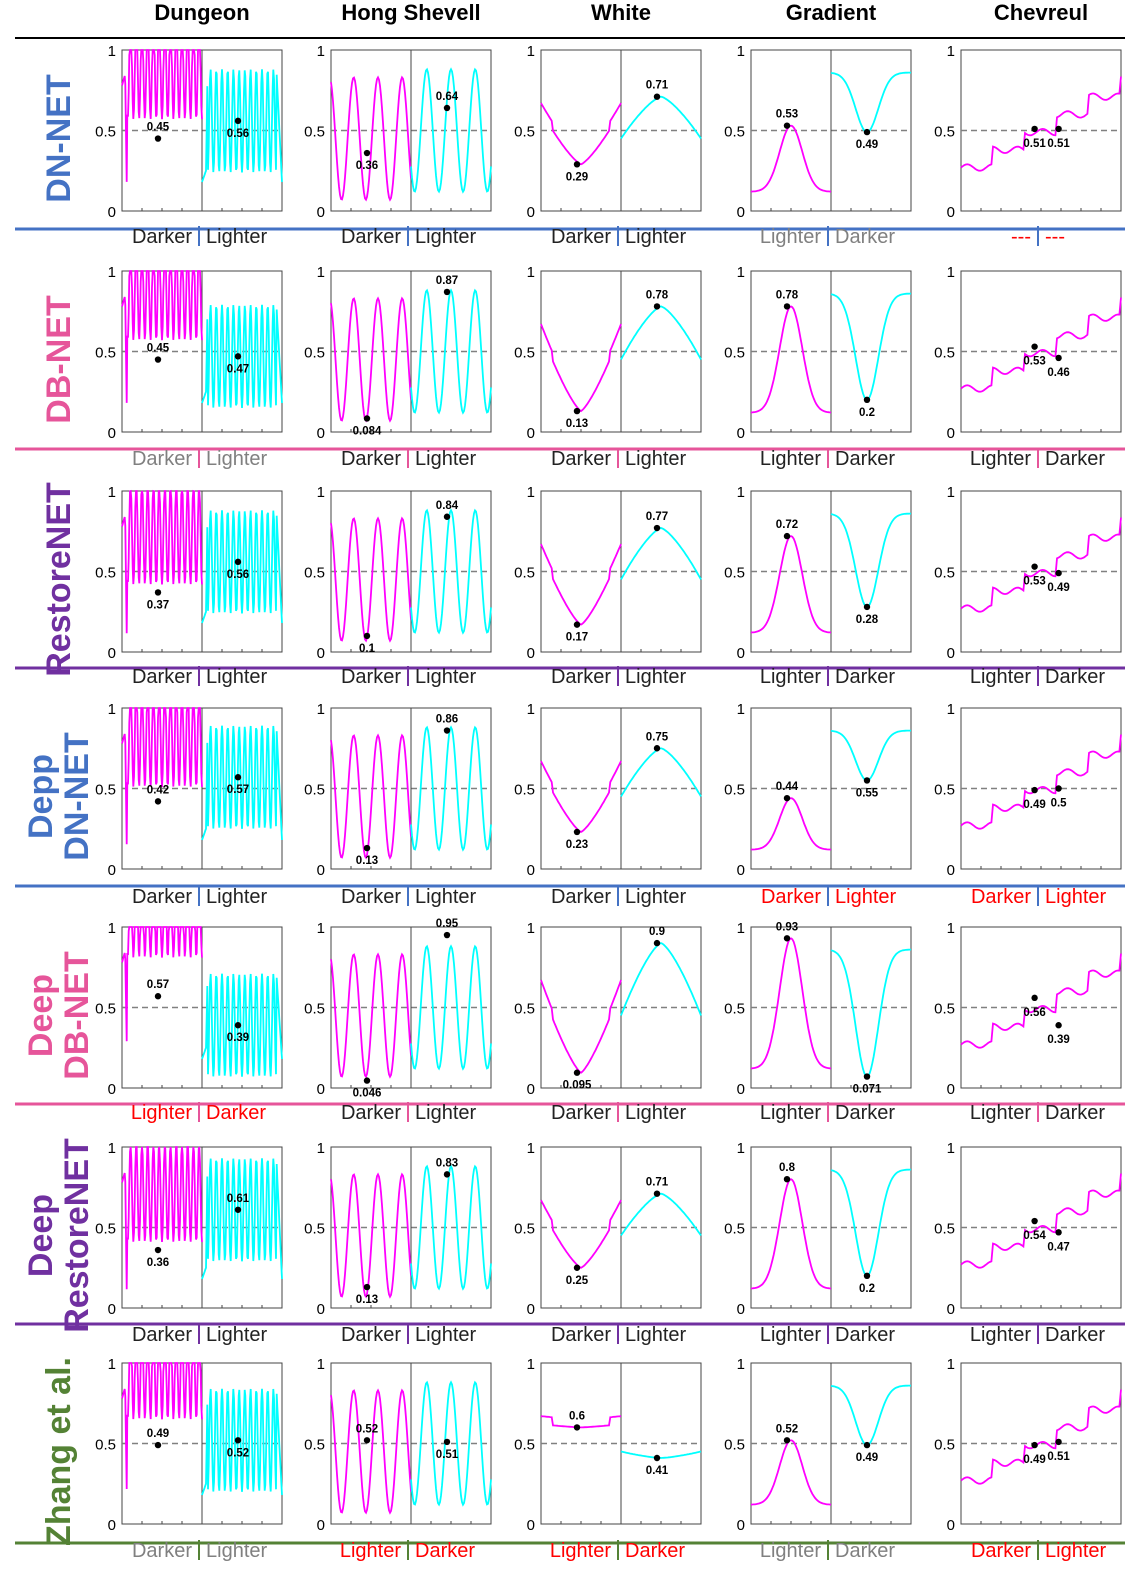 Image resolution: width=1143 pixels, height=1595 pixels. I want to click on plot-panel: 0 0.5 1 0.56 0.39, so click(1028, 1009).